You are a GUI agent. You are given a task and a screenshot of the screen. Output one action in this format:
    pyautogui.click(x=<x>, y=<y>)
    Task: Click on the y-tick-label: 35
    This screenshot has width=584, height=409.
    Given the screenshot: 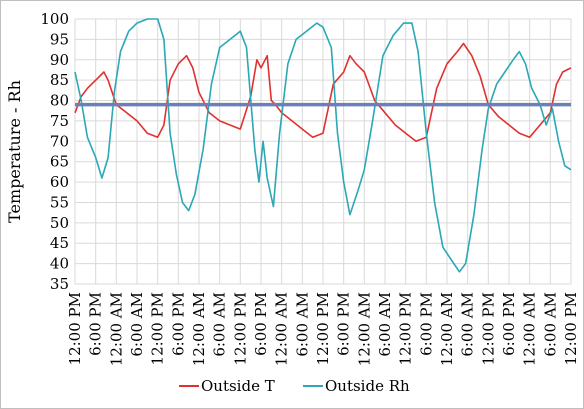 What is the action you would take?
    pyautogui.click(x=59, y=284)
    